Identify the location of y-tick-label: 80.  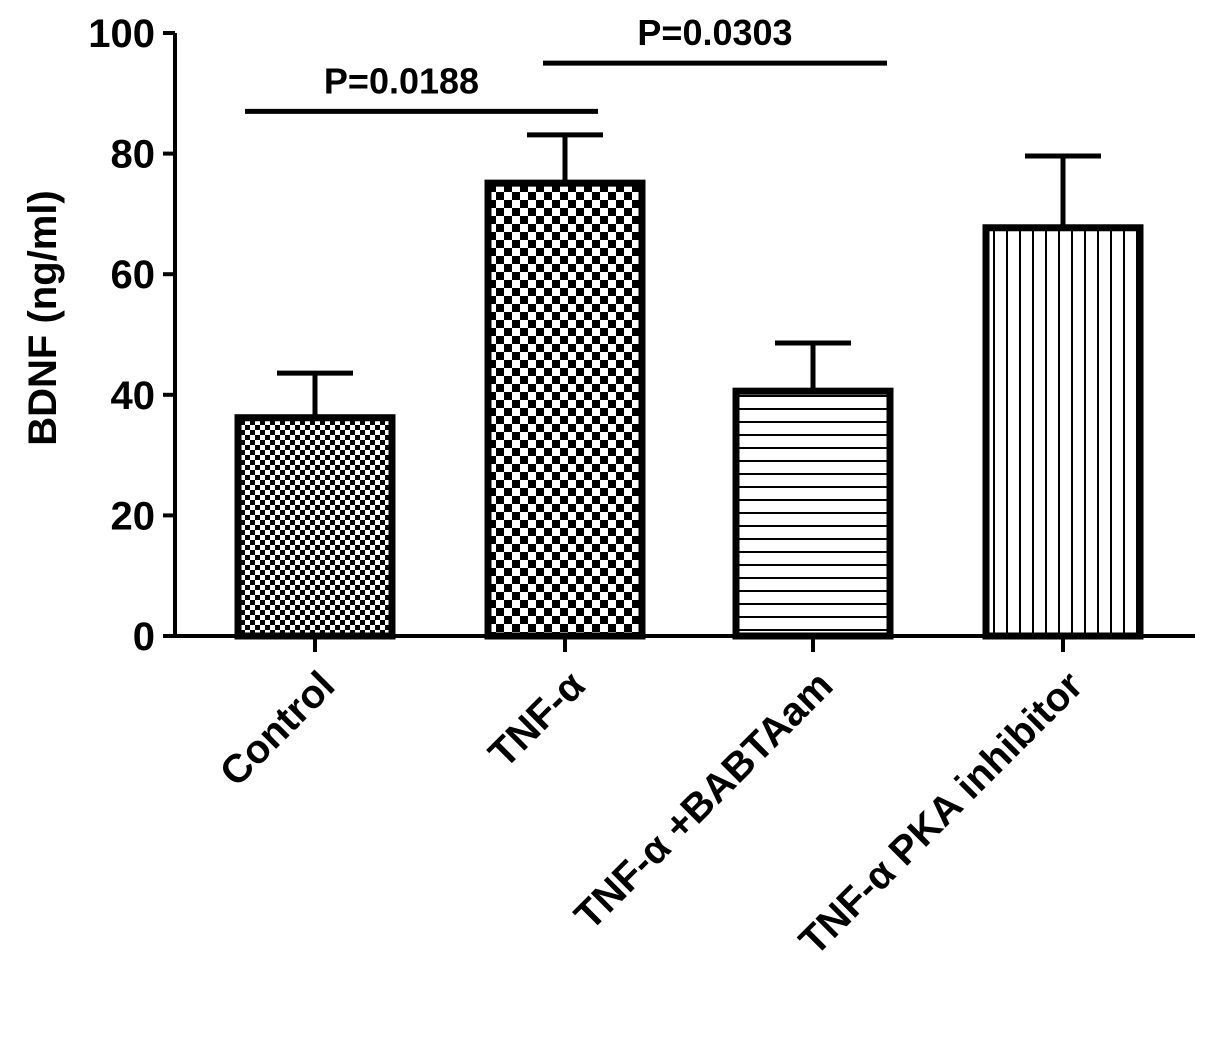
(133, 155).